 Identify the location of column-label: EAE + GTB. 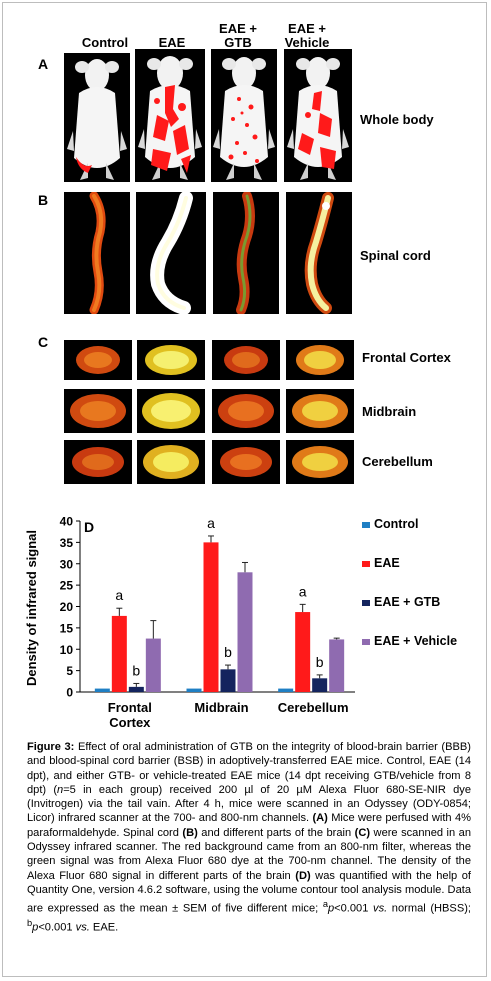
(238, 35).